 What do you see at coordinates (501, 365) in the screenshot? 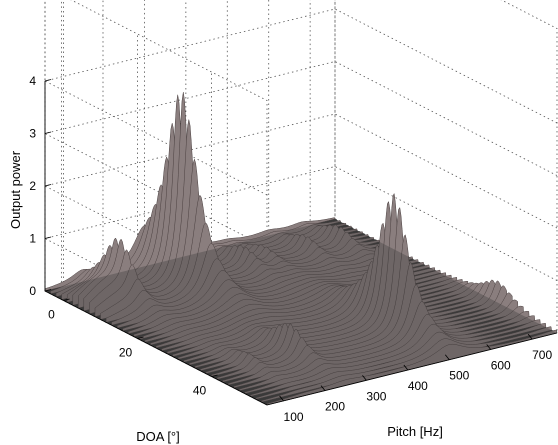
I see `x-tick-label: 600` at bounding box center [501, 365].